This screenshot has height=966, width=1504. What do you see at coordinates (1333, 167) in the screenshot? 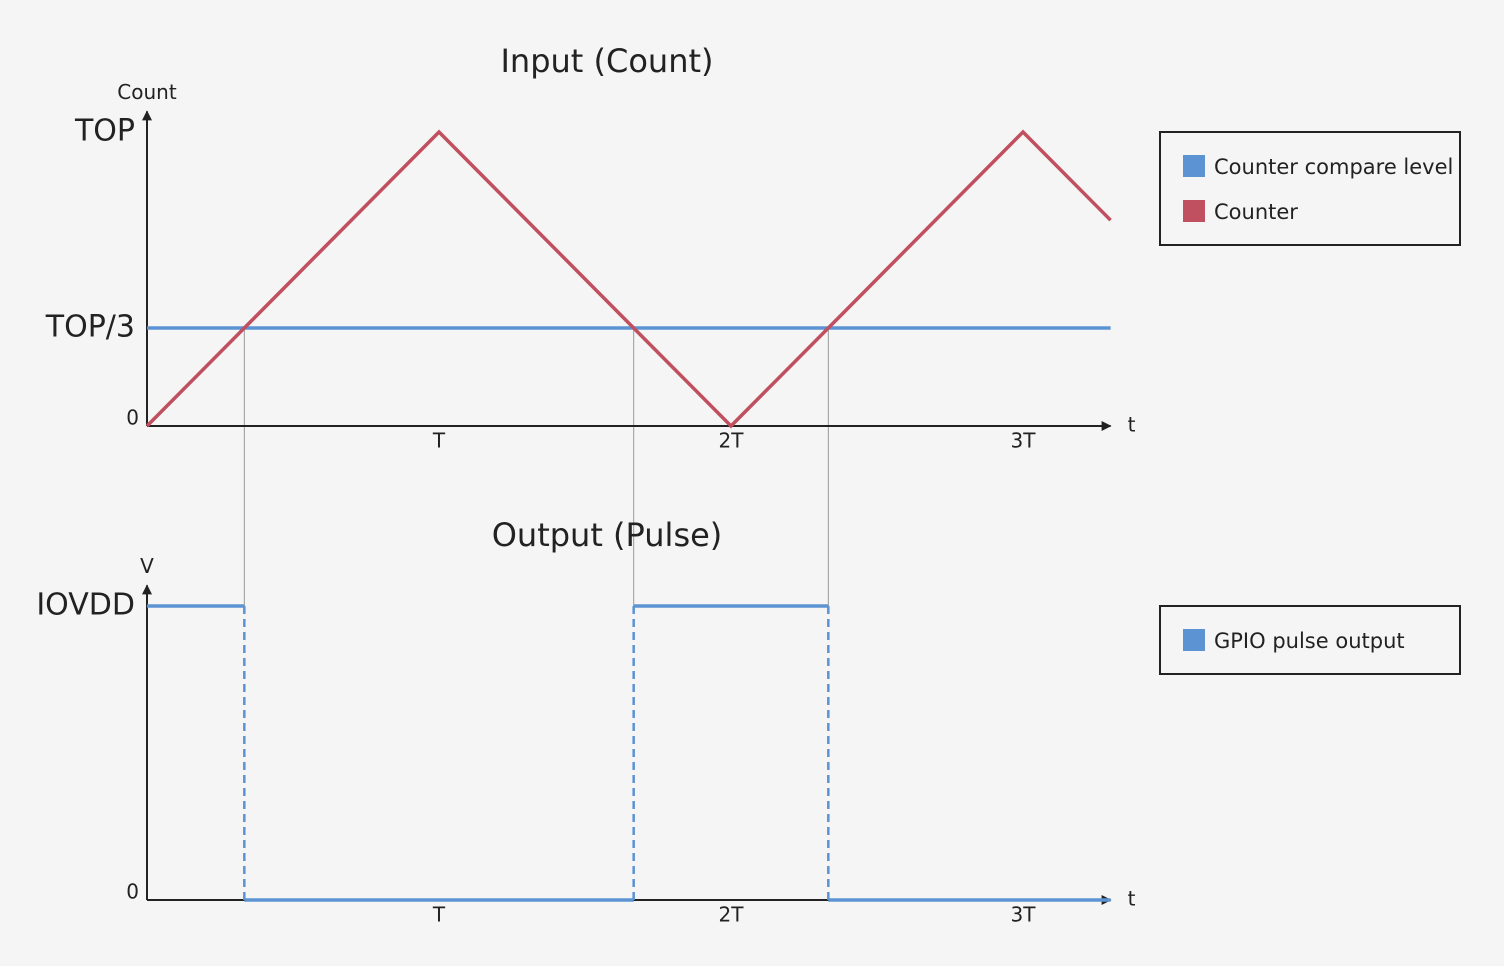
I see `legend-label: Counter compare level` at bounding box center [1333, 167].